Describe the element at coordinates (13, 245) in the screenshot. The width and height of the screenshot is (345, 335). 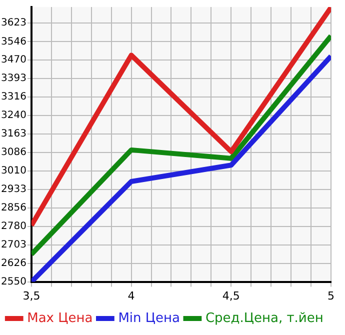
I see `y-tick-label: 2703` at that location.